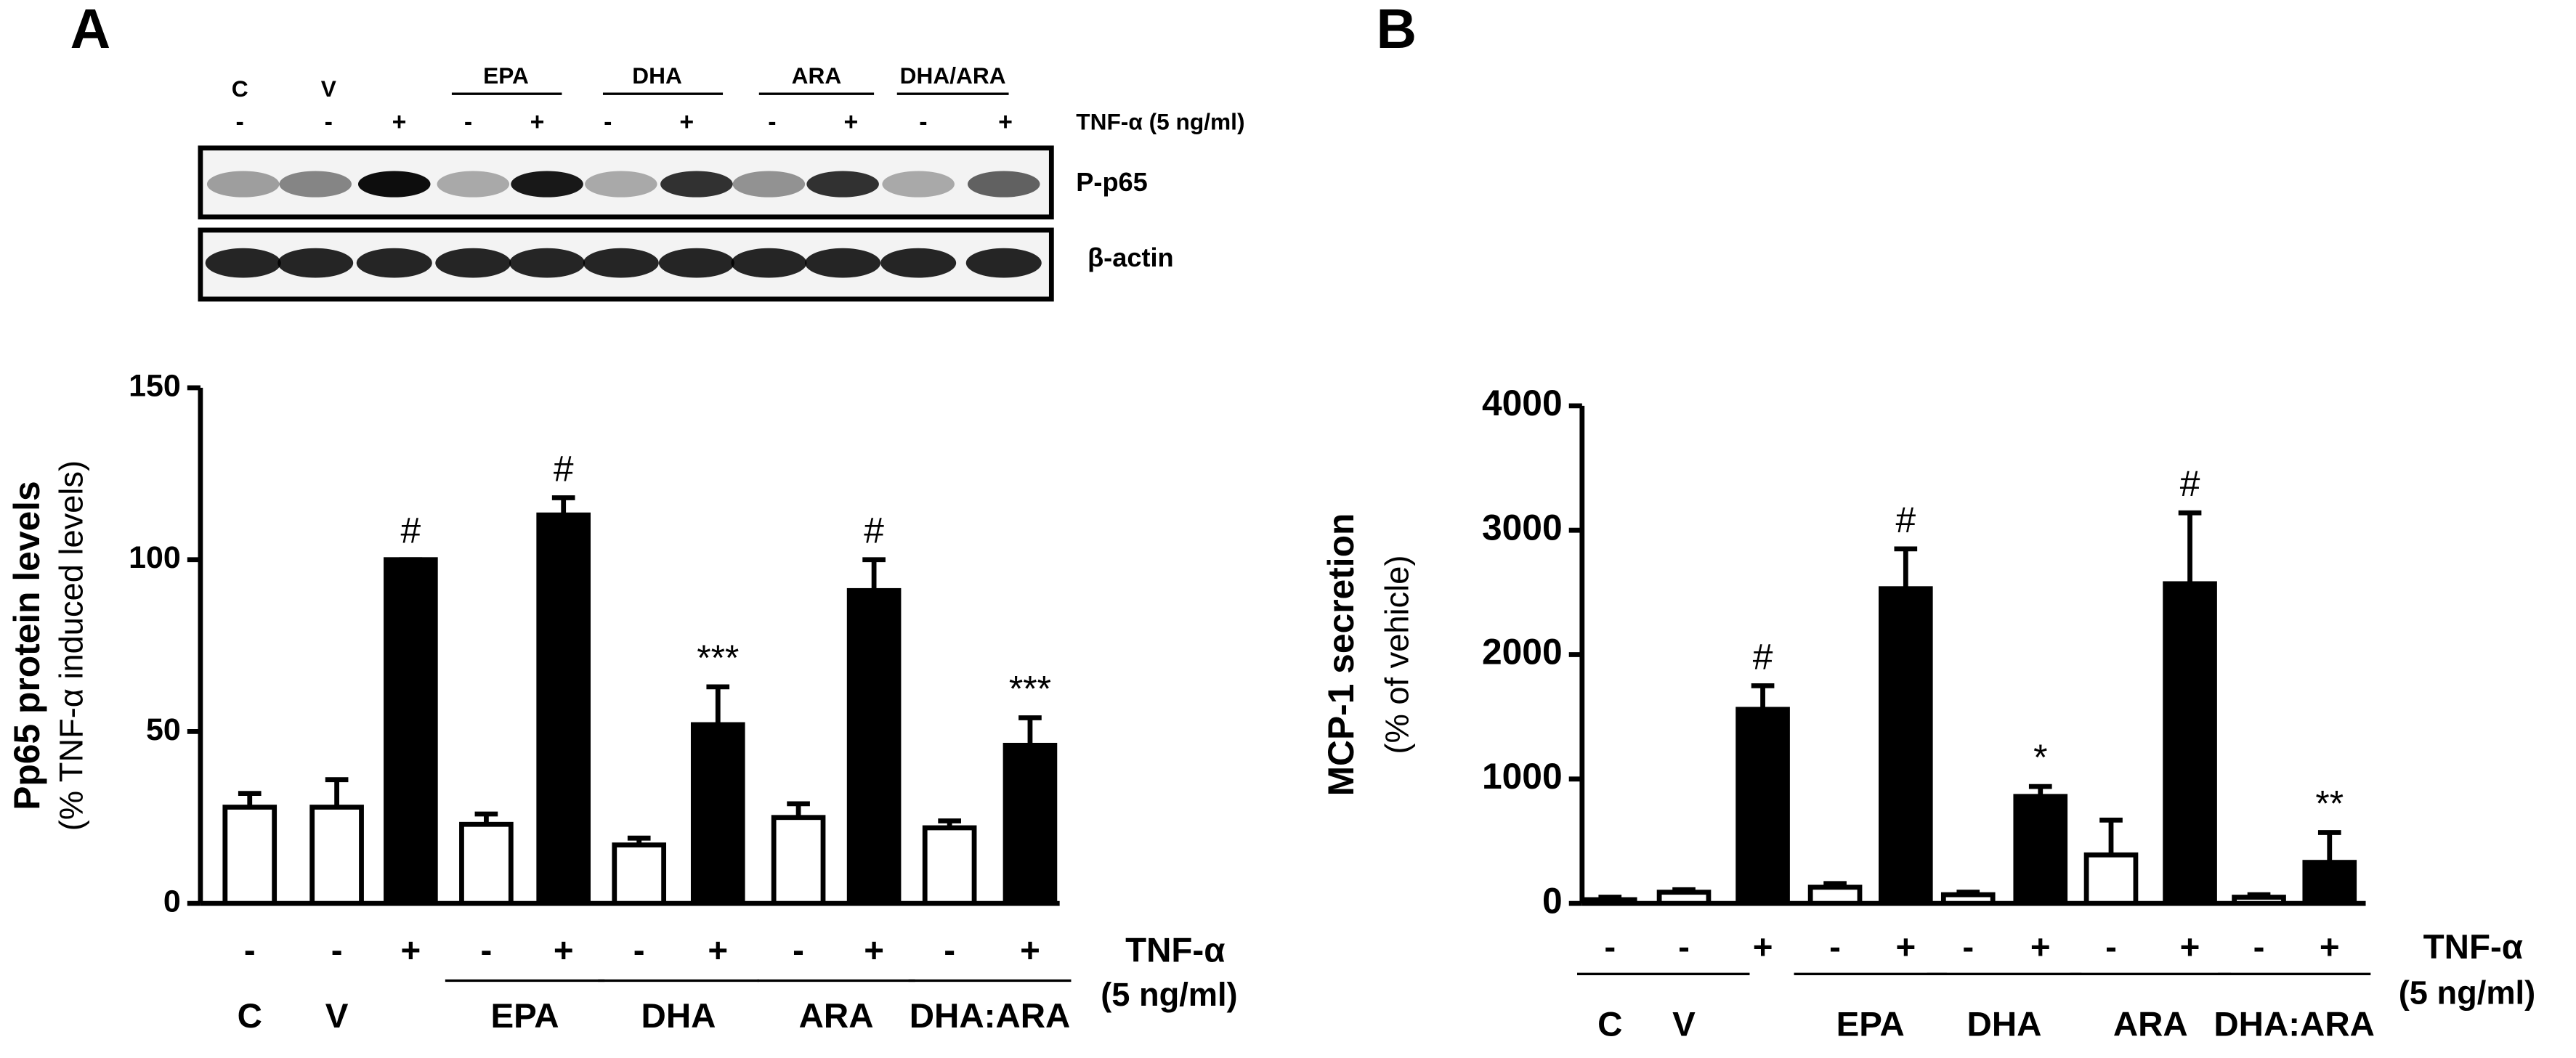 The image size is (2576, 1058). Describe the element at coordinates (953, 75) in the screenshot. I see `blot-treatment: DHA/ARA` at that location.